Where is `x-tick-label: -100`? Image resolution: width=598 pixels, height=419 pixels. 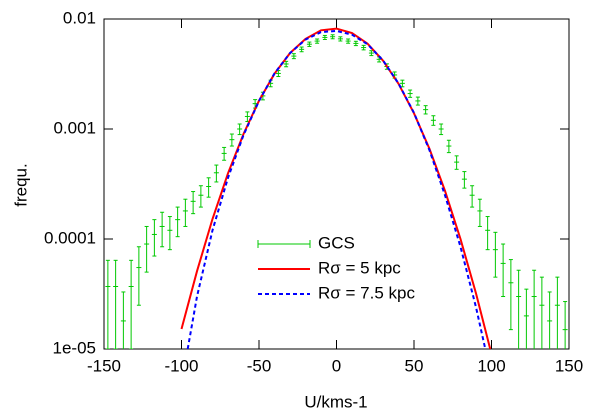
x-tick-label: -100 is located at coordinates (181, 365).